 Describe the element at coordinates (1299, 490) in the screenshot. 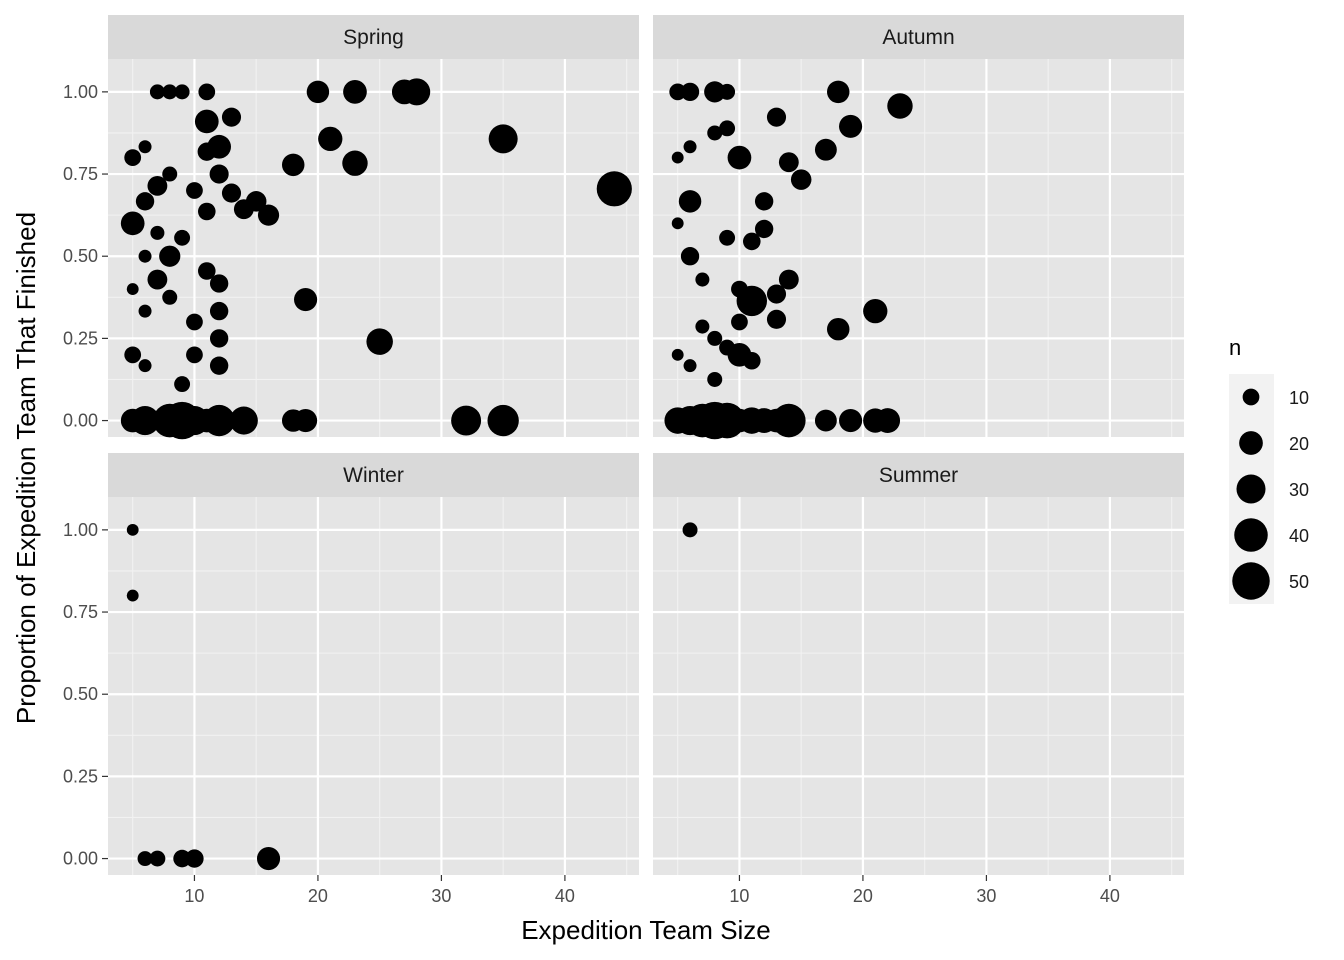

I see `legend-key-label: 30` at that location.